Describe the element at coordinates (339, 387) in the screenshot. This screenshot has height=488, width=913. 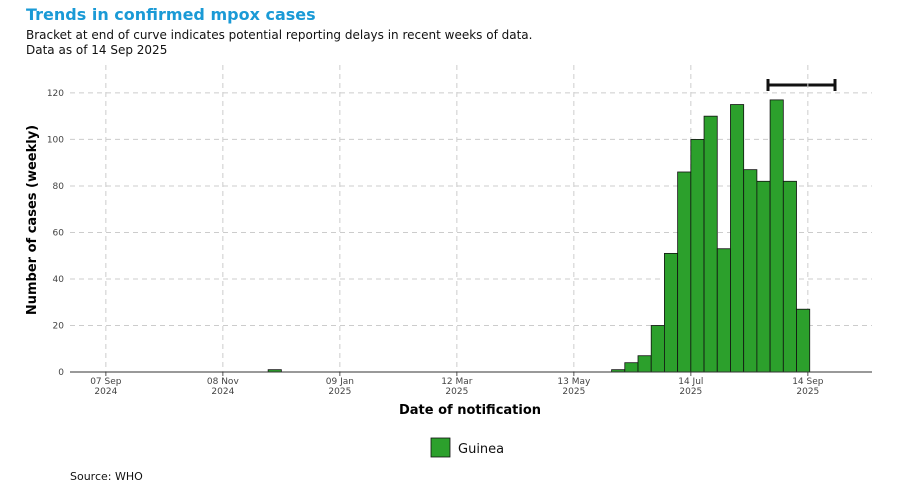
I see `x-tick-label: 09 Jan 2025` at that location.